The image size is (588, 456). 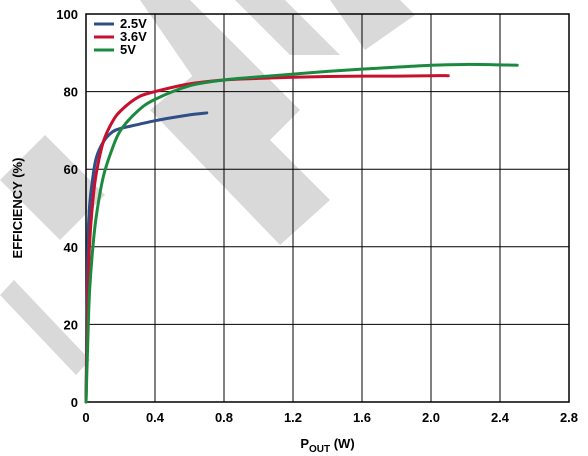 What do you see at coordinates (133, 36) in the screenshot?
I see `legend-label: 3.6V` at bounding box center [133, 36].